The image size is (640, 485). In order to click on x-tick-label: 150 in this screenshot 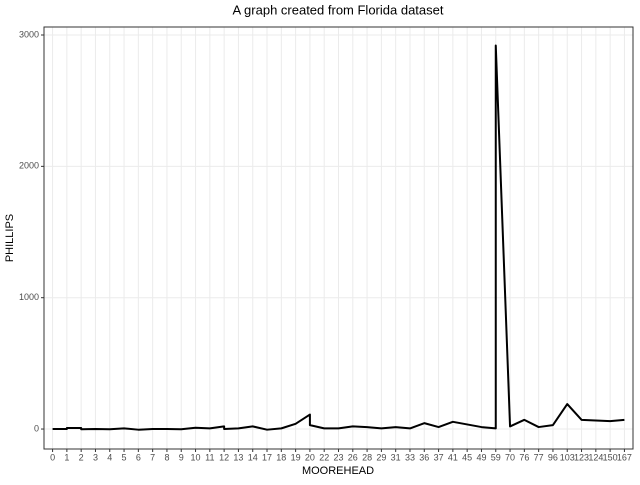, I will do `click(610, 457)`.